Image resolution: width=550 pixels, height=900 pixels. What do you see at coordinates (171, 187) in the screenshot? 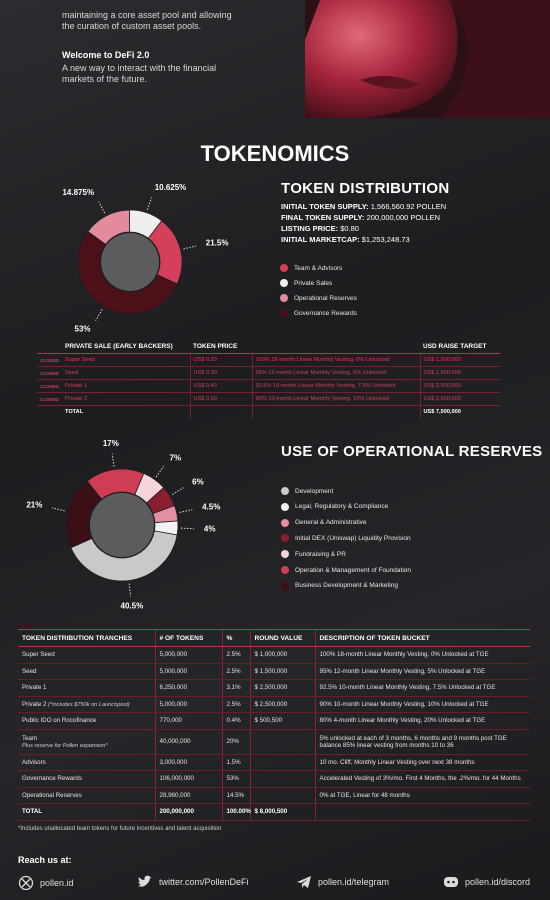
I see `slice-label: 10.625%` at bounding box center [171, 187].